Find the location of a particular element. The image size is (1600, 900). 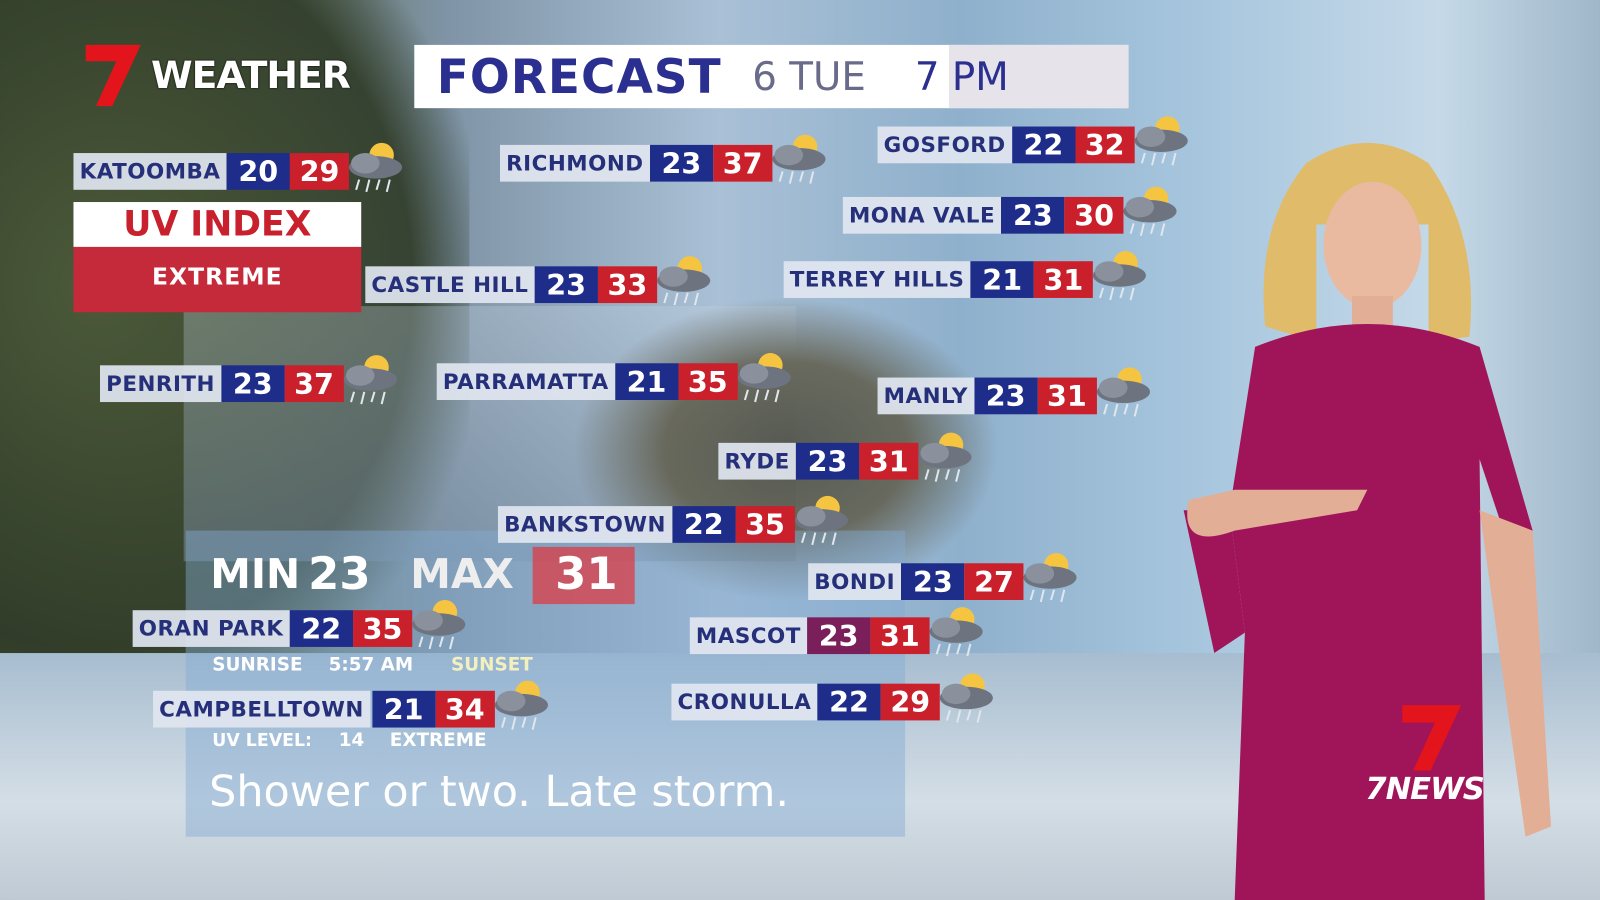

location-tag: ORAN PARK 22 35 is located at coordinates (306, 624).